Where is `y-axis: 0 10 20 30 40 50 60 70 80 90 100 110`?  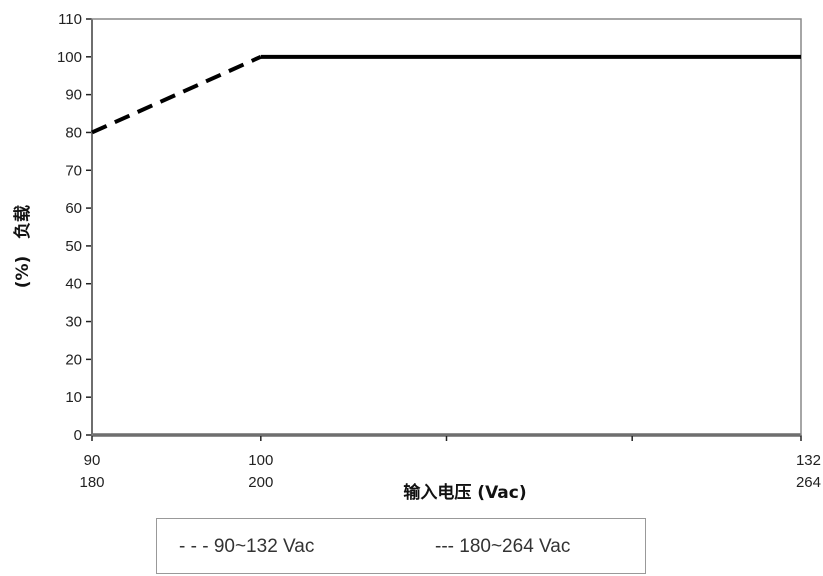 y-axis: 0 10 20 30 40 50 60 70 80 90 100 110 is located at coordinates (75, 227).